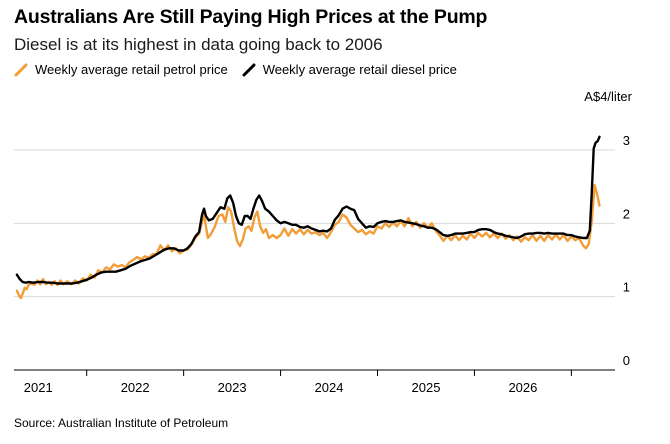 This screenshot has height=444, width=670. I want to click on legend-label-petrol: Weekly average retail petrol price, so click(131, 69).